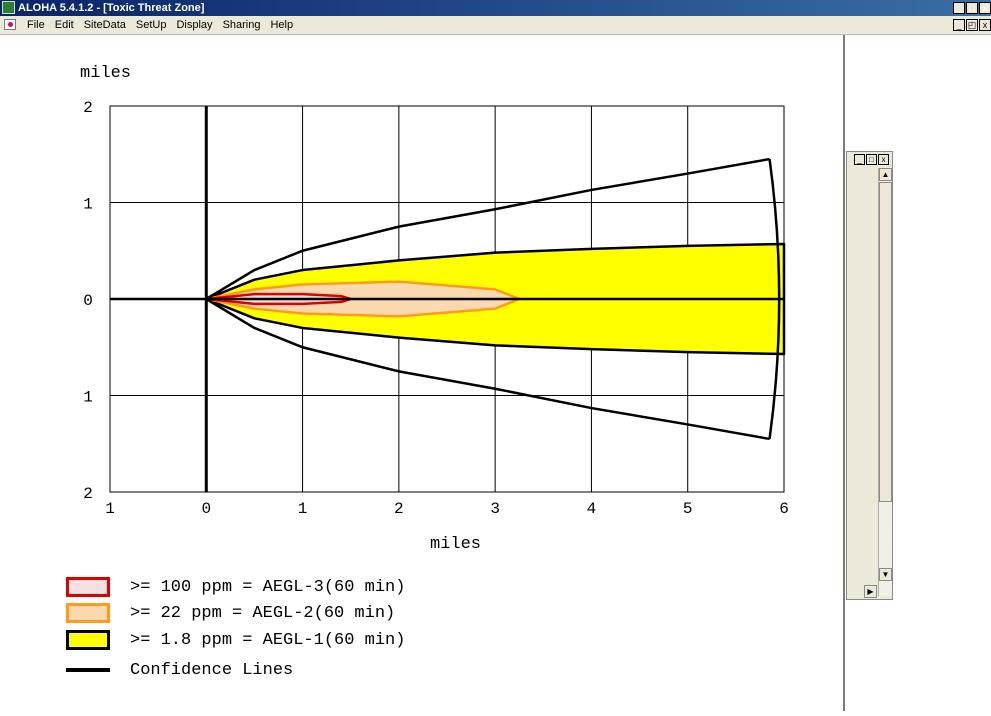 Image resolution: width=991 pixels, height=716 pixels. What do you see at coordinates (88, 587) in the screenshot?
I see `aegl3-swatch` at bounding box center [88, 587].